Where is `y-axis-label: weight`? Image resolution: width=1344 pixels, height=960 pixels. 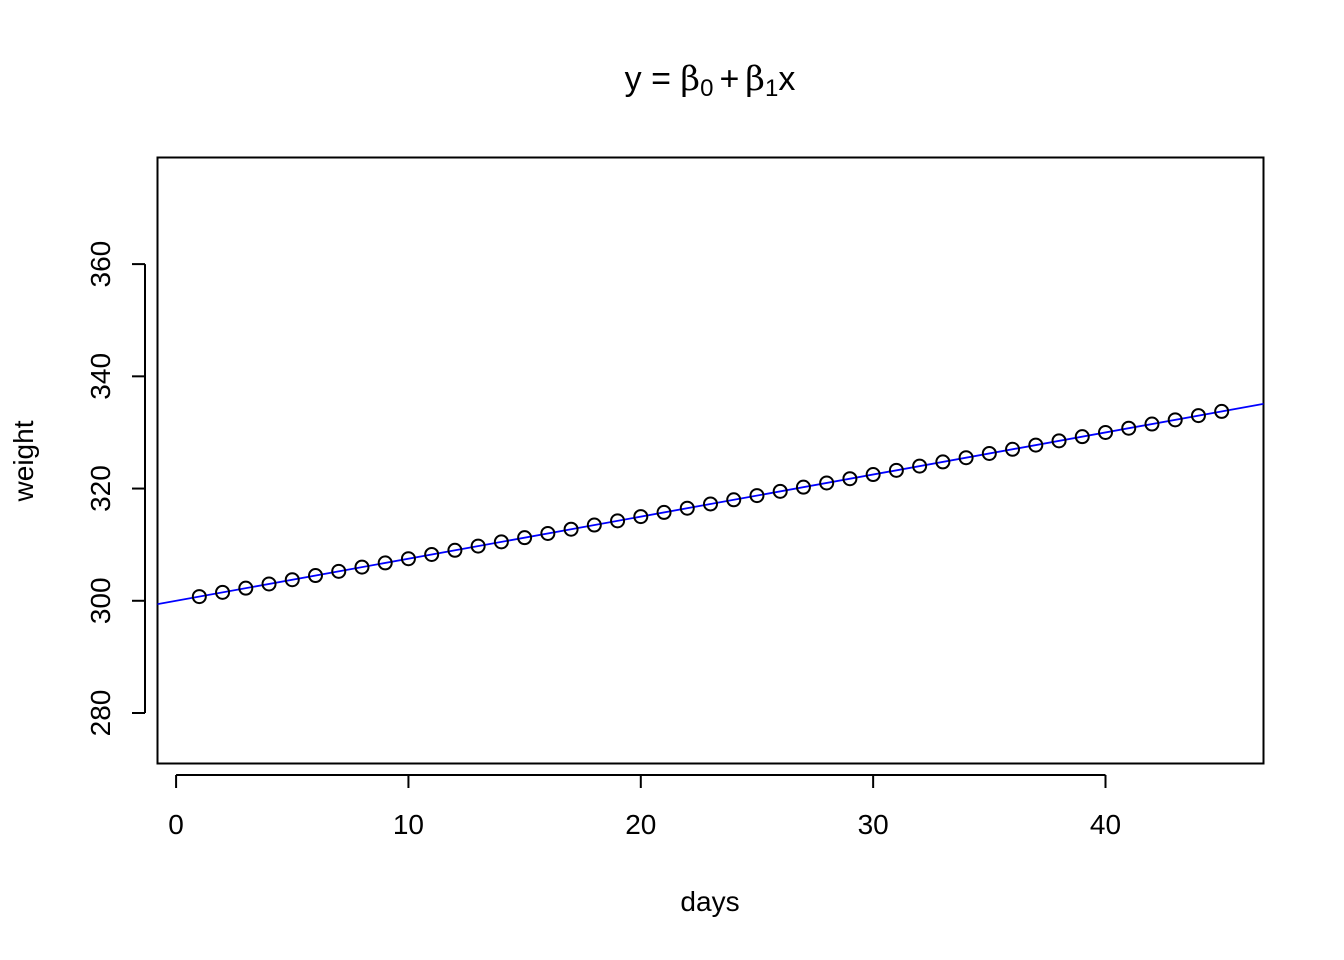 y-axis-label: weight is located at coordinates (23, 461).